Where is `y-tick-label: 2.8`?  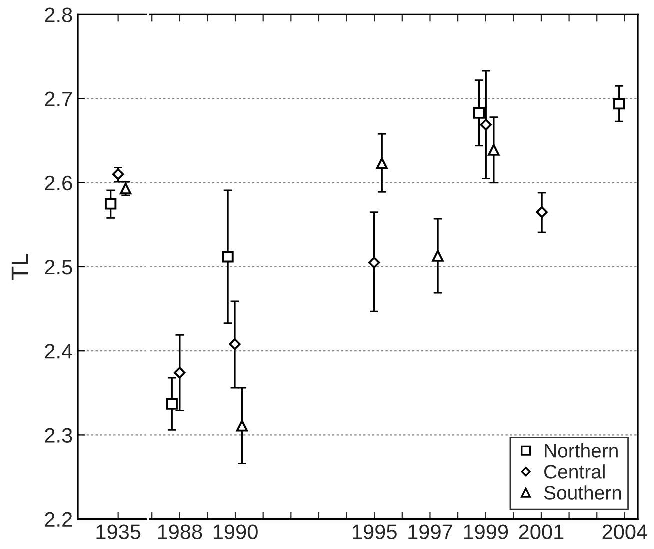 y-tick-label: 2.8 is located at coordinates (58, 15).